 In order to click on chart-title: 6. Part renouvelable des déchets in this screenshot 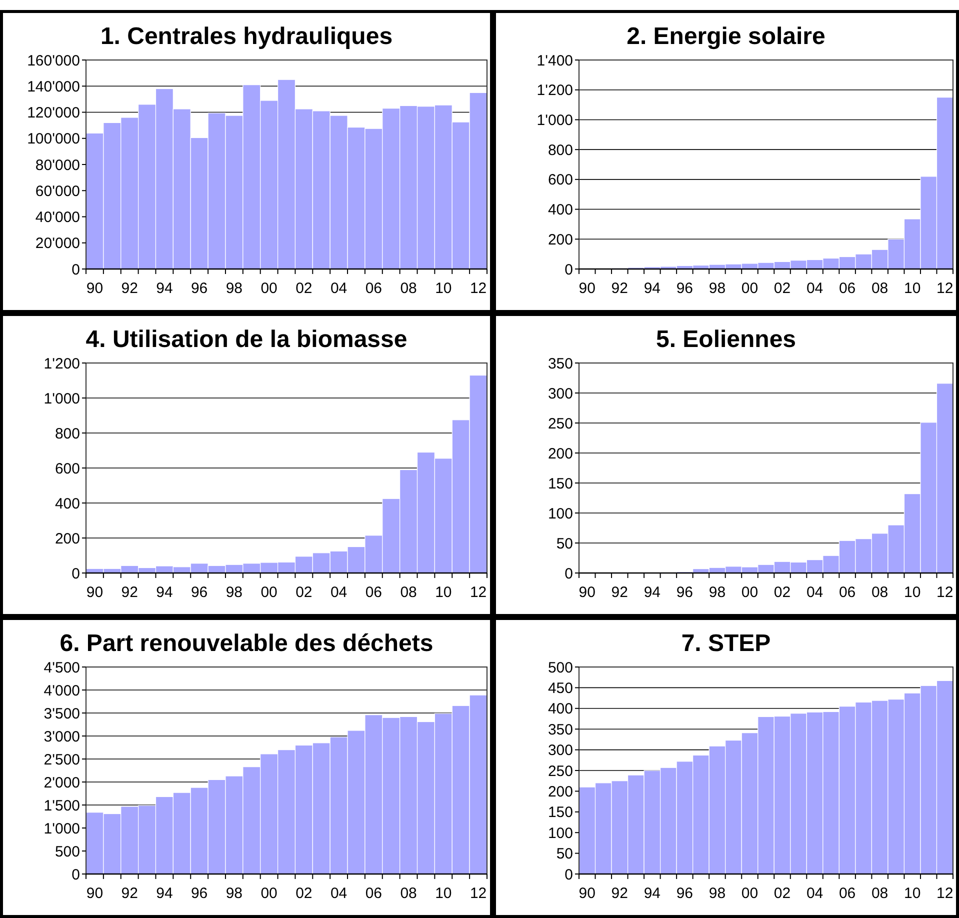, I will do `click(247, 643)`.